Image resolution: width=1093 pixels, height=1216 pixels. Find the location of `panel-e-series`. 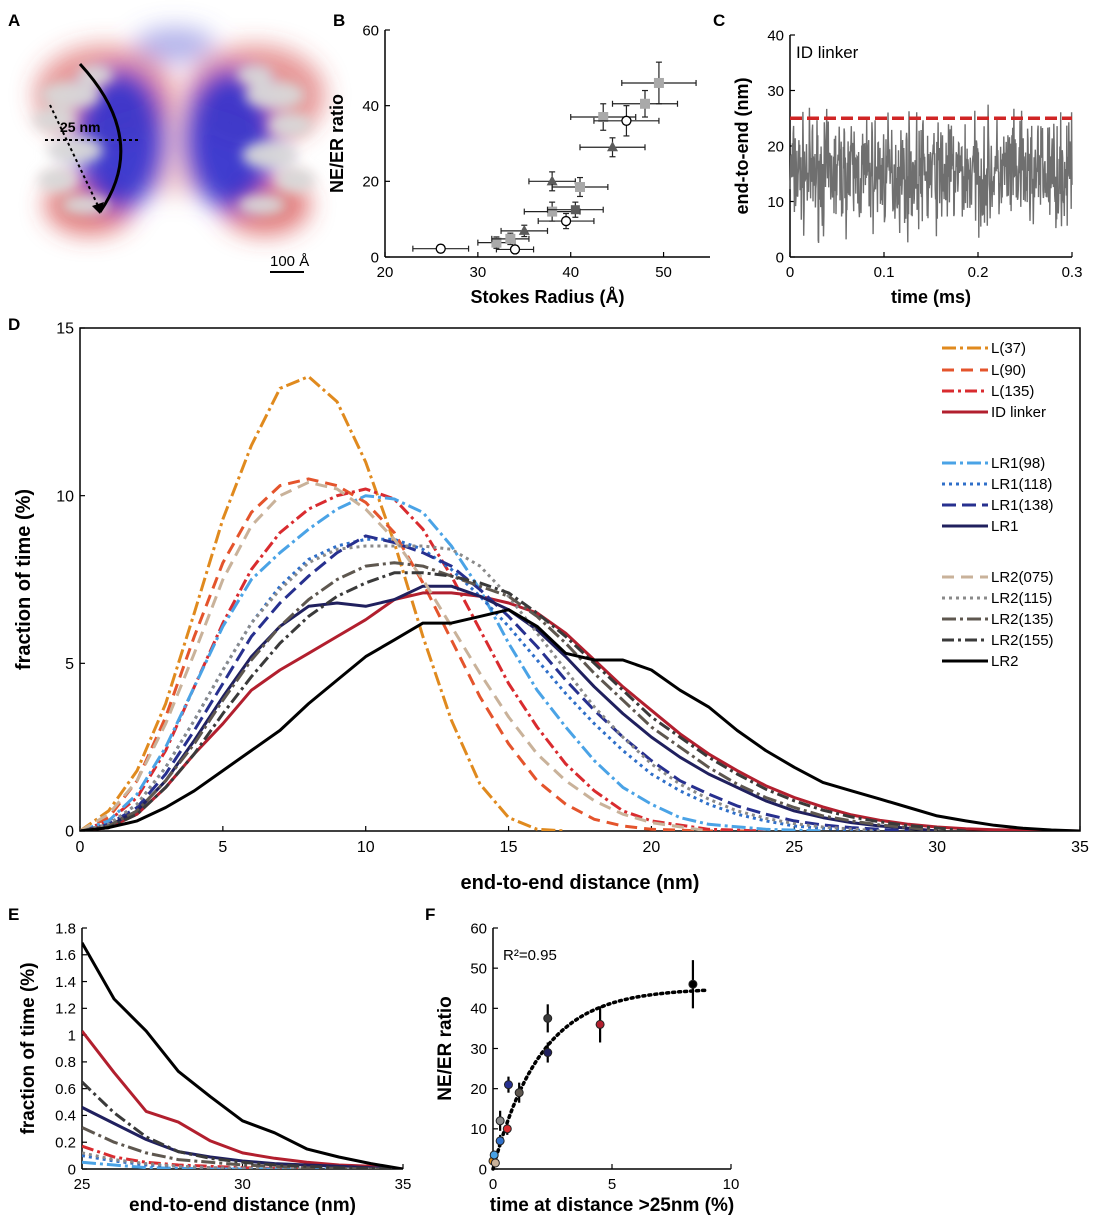

panel-e-series is located at coordinates (242, 1055).